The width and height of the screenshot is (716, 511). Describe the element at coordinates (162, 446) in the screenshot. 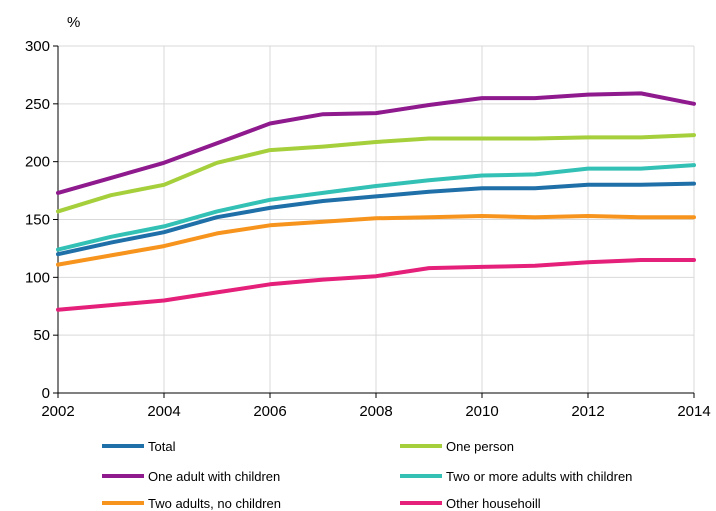

I see `legend-label: Total` at that location.